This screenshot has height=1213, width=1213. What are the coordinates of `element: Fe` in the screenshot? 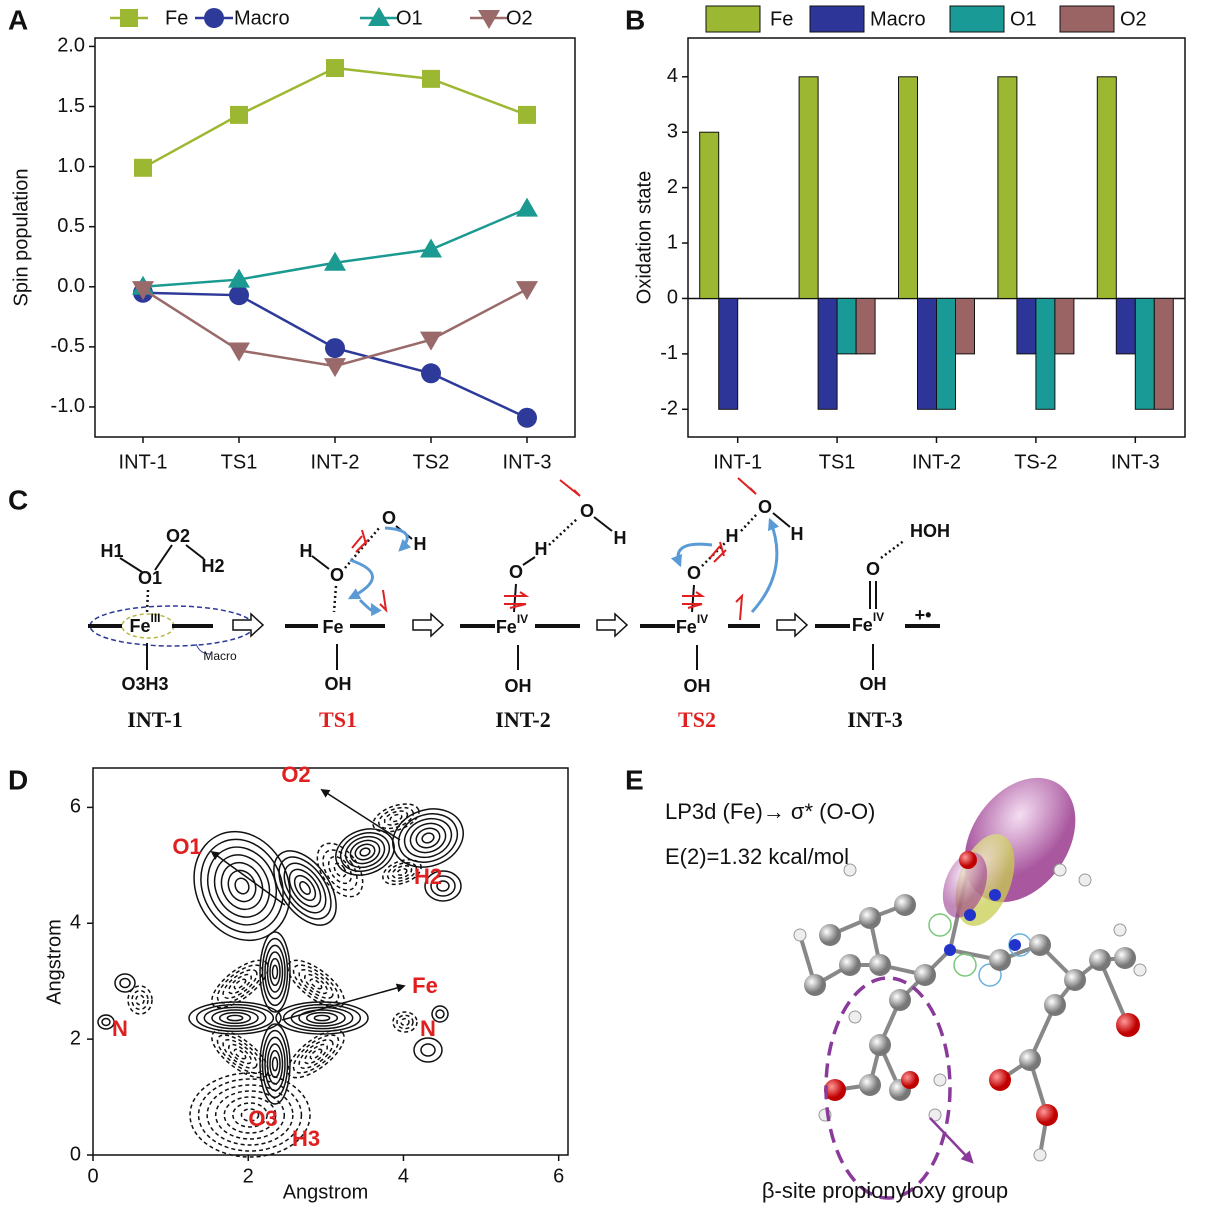 It's located at (139, 626).